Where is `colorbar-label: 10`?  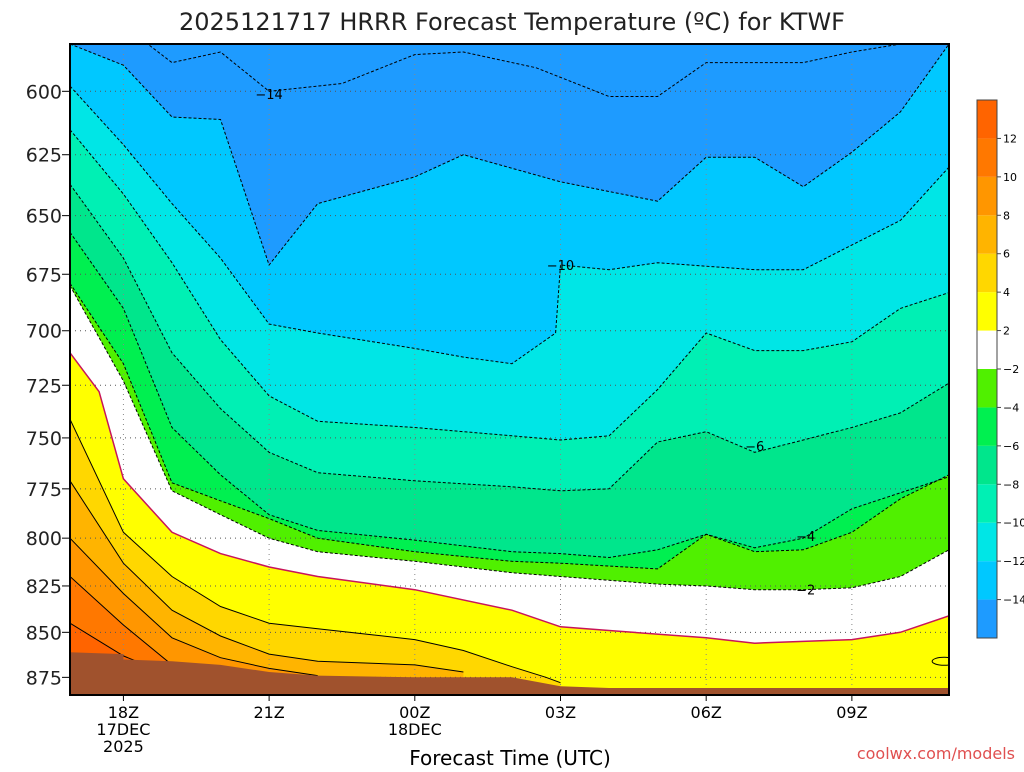 colorbar-label: 10 is located at coordinates (1010, 177).